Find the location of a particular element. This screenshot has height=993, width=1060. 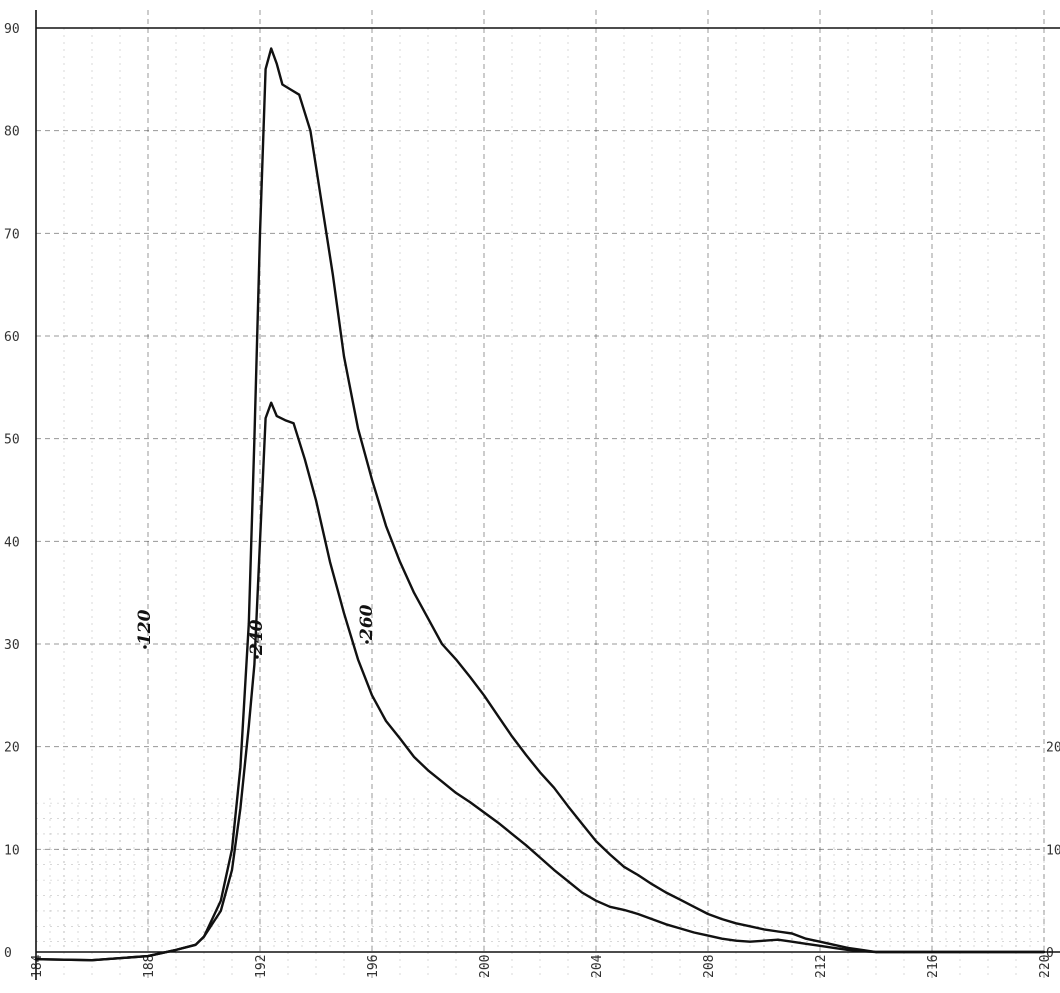

x-tick-label: 192 is located at coordinates (261, 966).